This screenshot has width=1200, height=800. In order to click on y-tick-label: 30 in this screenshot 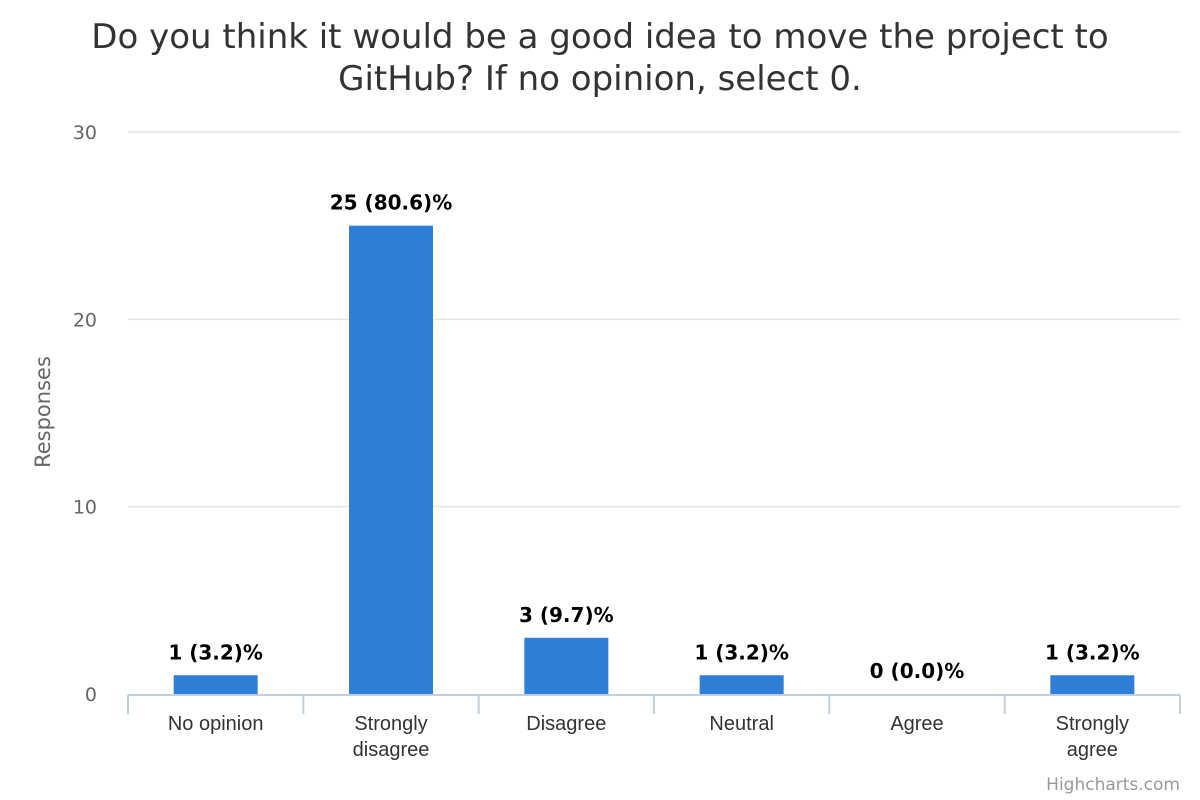, I will do `click(85, 133)`.